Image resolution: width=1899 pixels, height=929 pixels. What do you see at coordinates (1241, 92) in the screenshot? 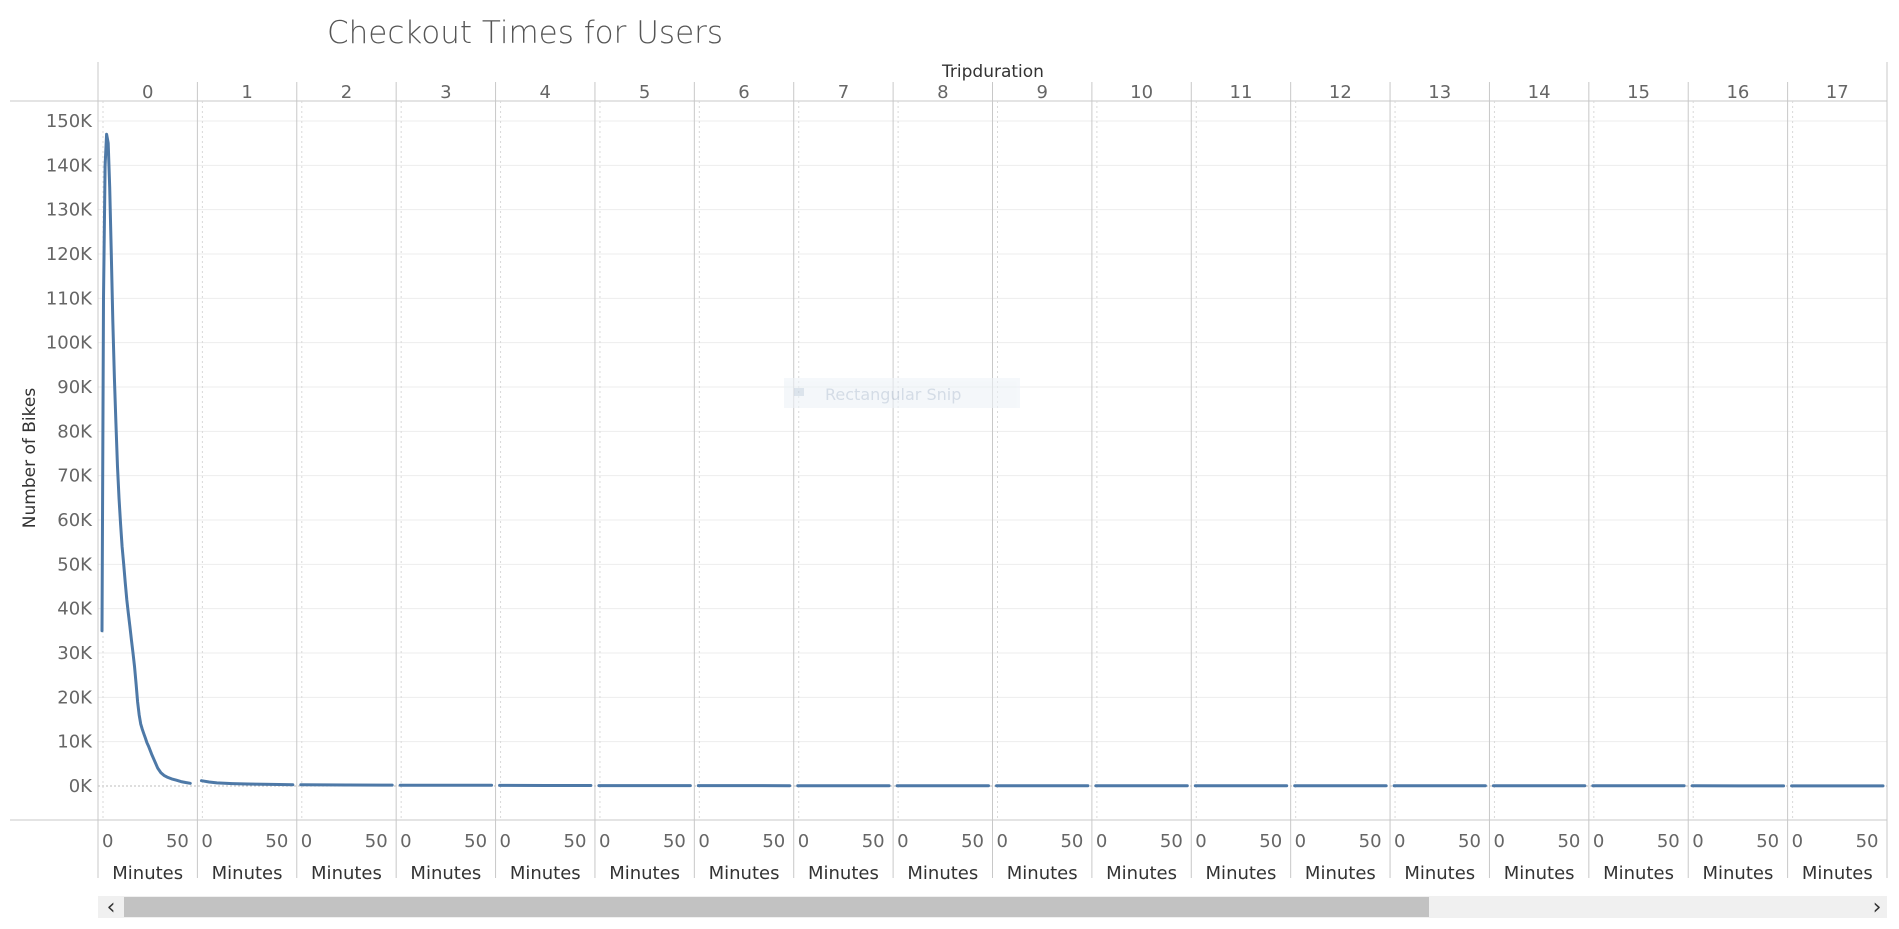
I see `pane-header-11: 11` at bounding box center [1241, 92].